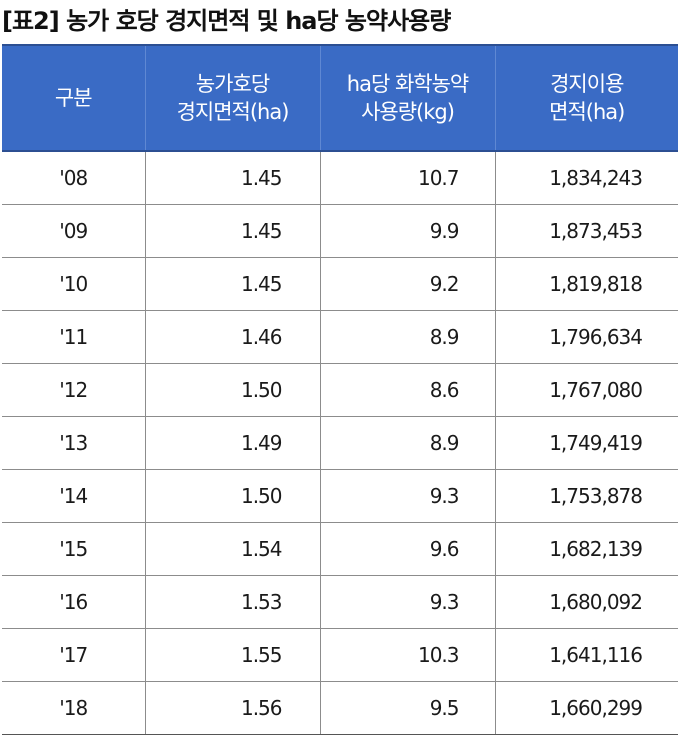 This screenshot has width=680, height=743. Describe the element at coordinates (232, 98) in the screenshot. I see `header-farm-area: 농가호당 경지면적(ha)` at that location.